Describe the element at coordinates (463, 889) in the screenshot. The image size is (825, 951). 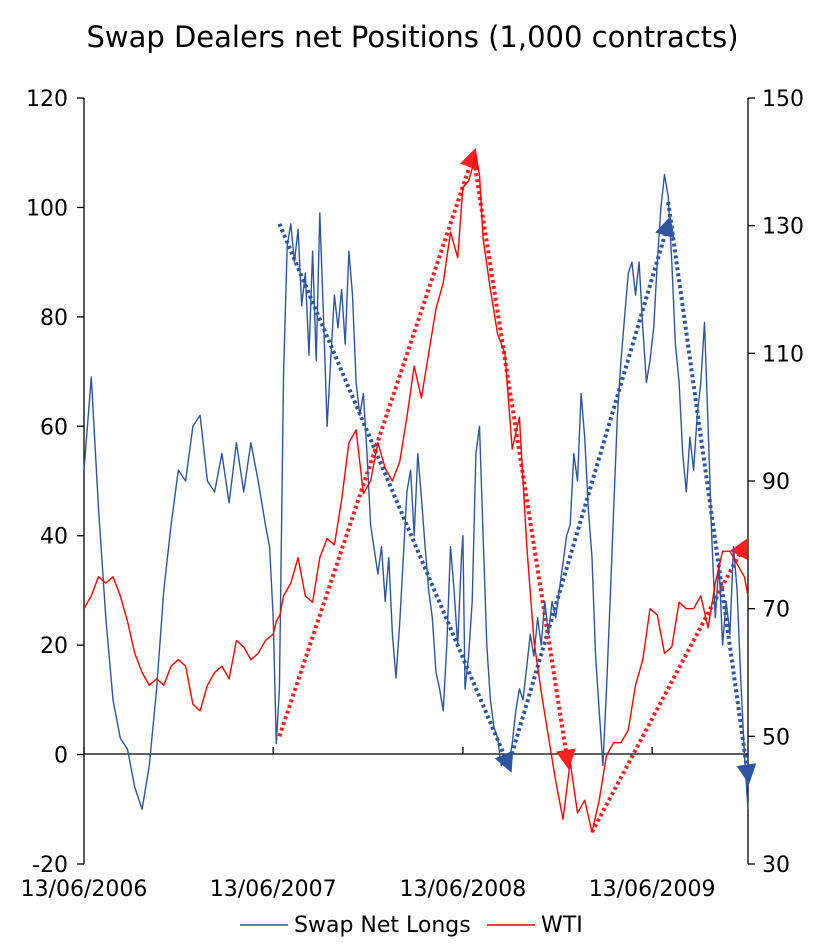
I see `x-tick-label: 13/06/2008` at that location.